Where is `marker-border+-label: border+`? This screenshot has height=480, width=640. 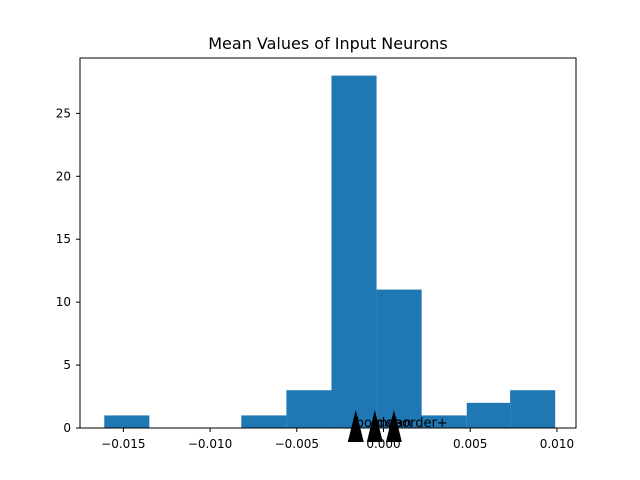
marker-border+-label: border+ is located at coordinates (421, 423).